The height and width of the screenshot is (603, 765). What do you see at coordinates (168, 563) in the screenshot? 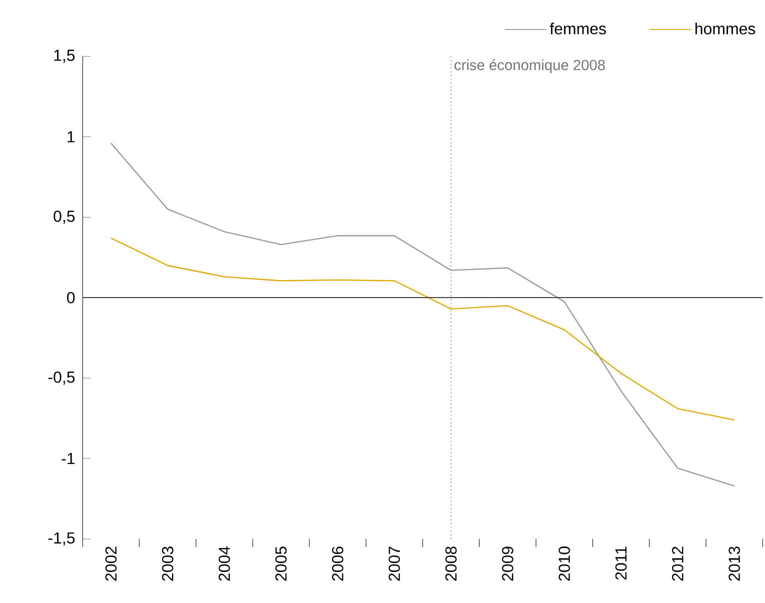
I see `x-tick-label: 2003` at bounding box center [168, 563].